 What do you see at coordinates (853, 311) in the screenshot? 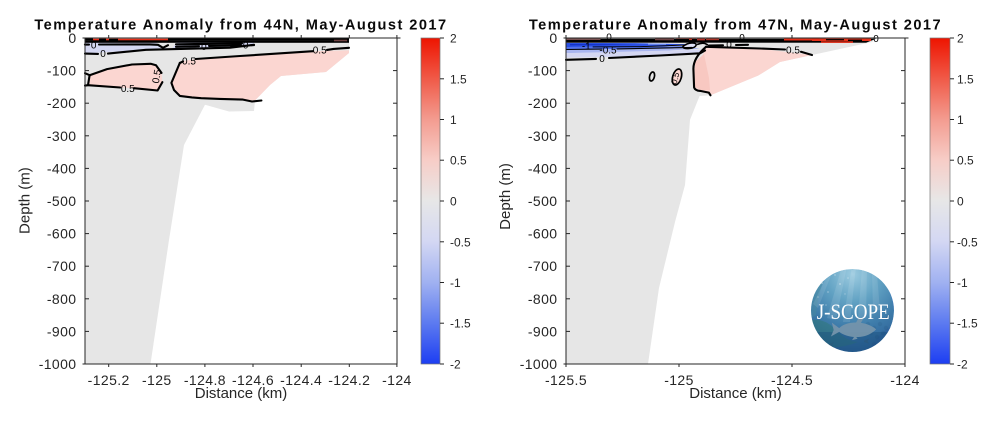
I see `svg-text: J-SCOPE` at bounding box center [853, 311].